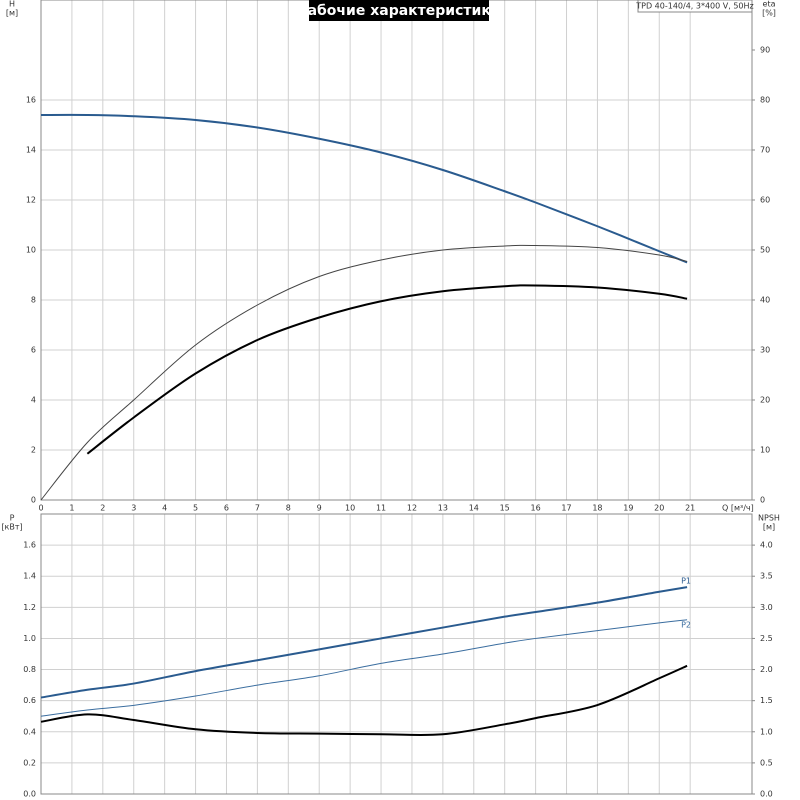 The width and height of the screenshot is (800, 800). I want to click on y-tick-label: 0, so click(33, 500).